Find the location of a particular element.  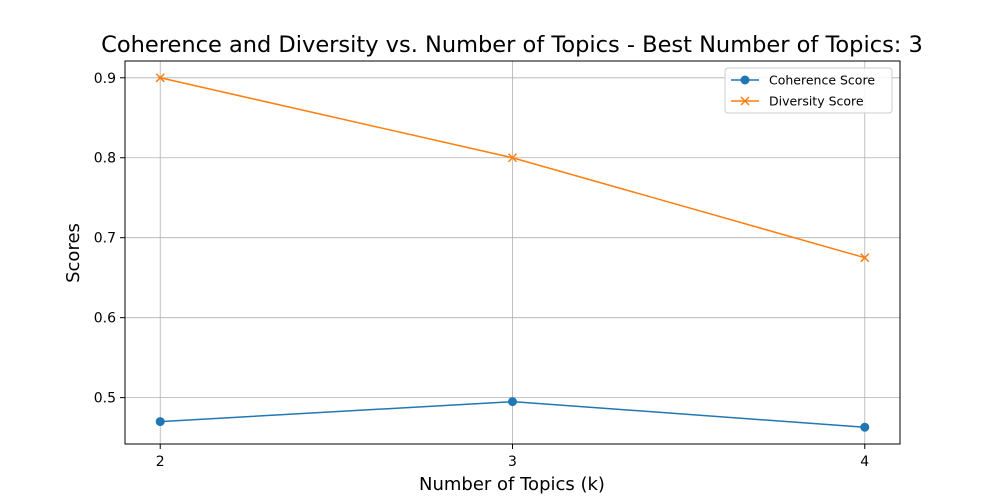

y-tick-label: 0.7 is located at coordinates (105, 239).